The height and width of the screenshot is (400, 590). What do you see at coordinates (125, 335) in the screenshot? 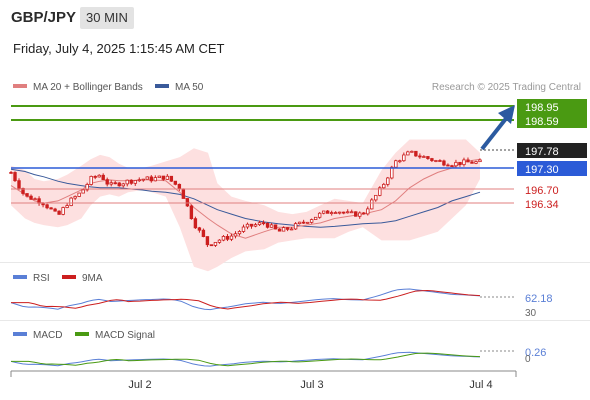
I see `macd-signal-legend-label: MACD Signal` at bounding box center [125, 335].